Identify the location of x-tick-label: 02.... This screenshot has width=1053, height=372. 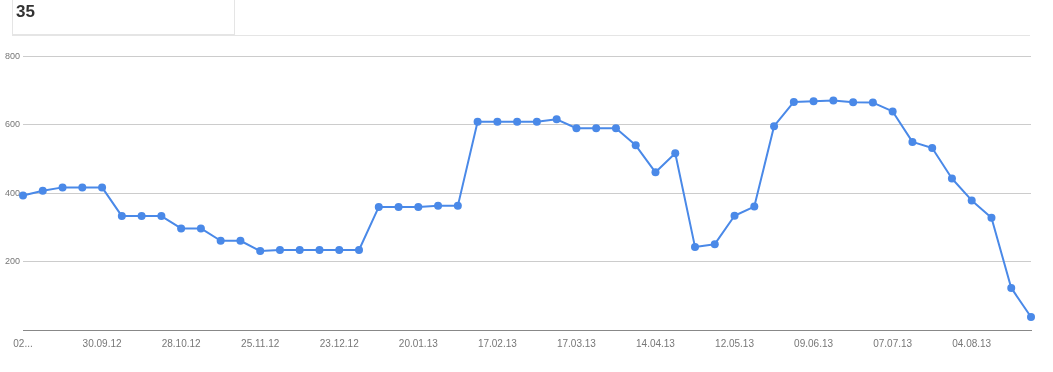
(23, 343).